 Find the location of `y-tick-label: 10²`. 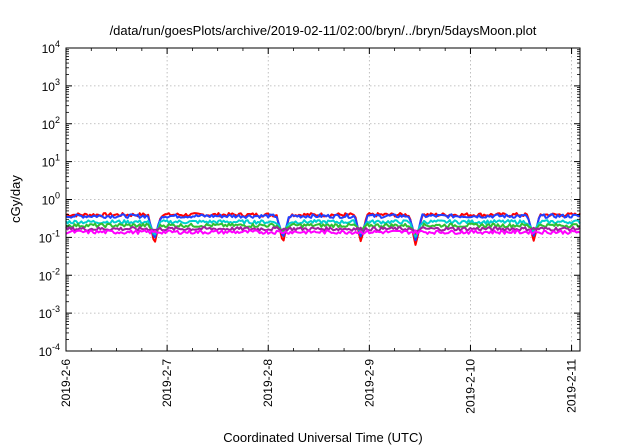

y-tick-label: 10² is located at coordinates (51, 123).